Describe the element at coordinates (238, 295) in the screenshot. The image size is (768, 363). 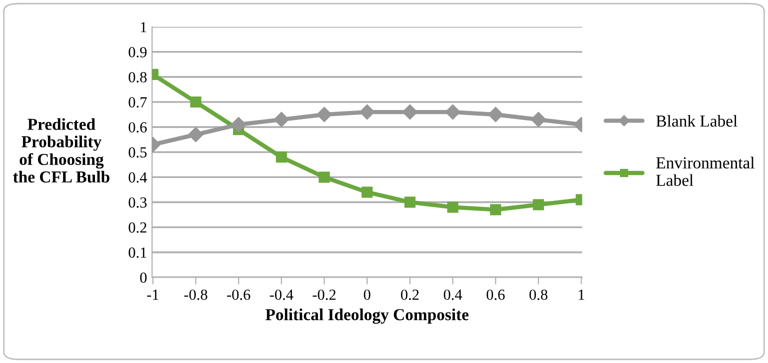
I see `x-tick-label: -0.6` at that location.